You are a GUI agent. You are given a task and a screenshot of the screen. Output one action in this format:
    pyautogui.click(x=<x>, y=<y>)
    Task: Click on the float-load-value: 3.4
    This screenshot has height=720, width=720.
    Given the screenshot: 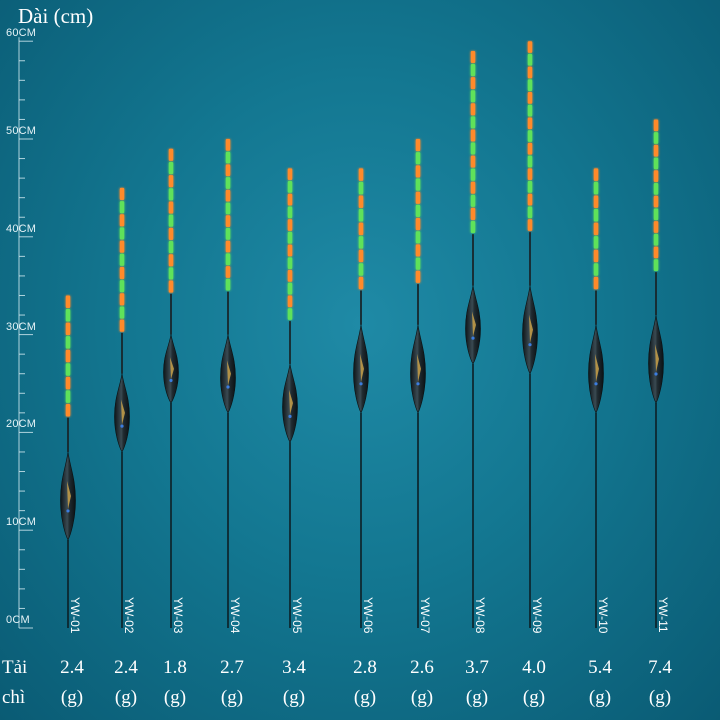 What is the action you would take?
    pyautogui.click(x=294, y=667)
    